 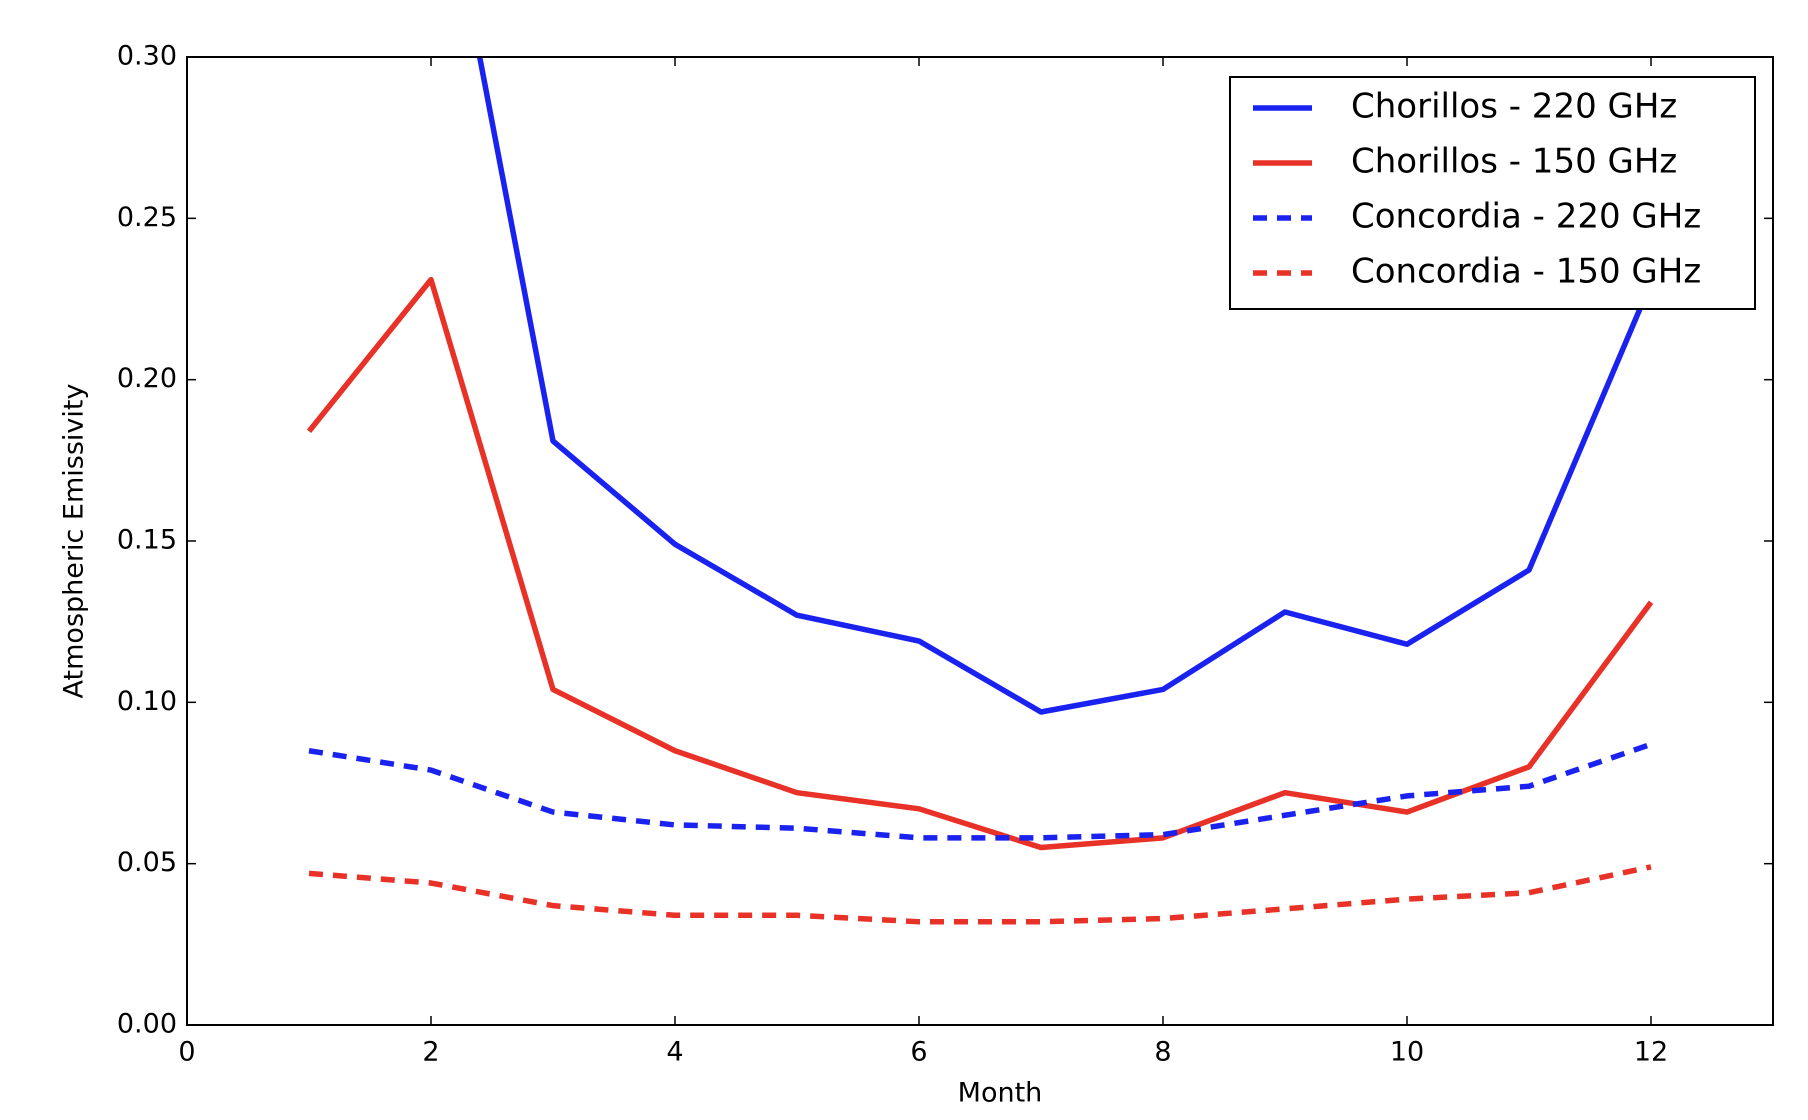 I want to click on legend-label: Chorillos - 150 GHz, so click(x=1514, y=162).